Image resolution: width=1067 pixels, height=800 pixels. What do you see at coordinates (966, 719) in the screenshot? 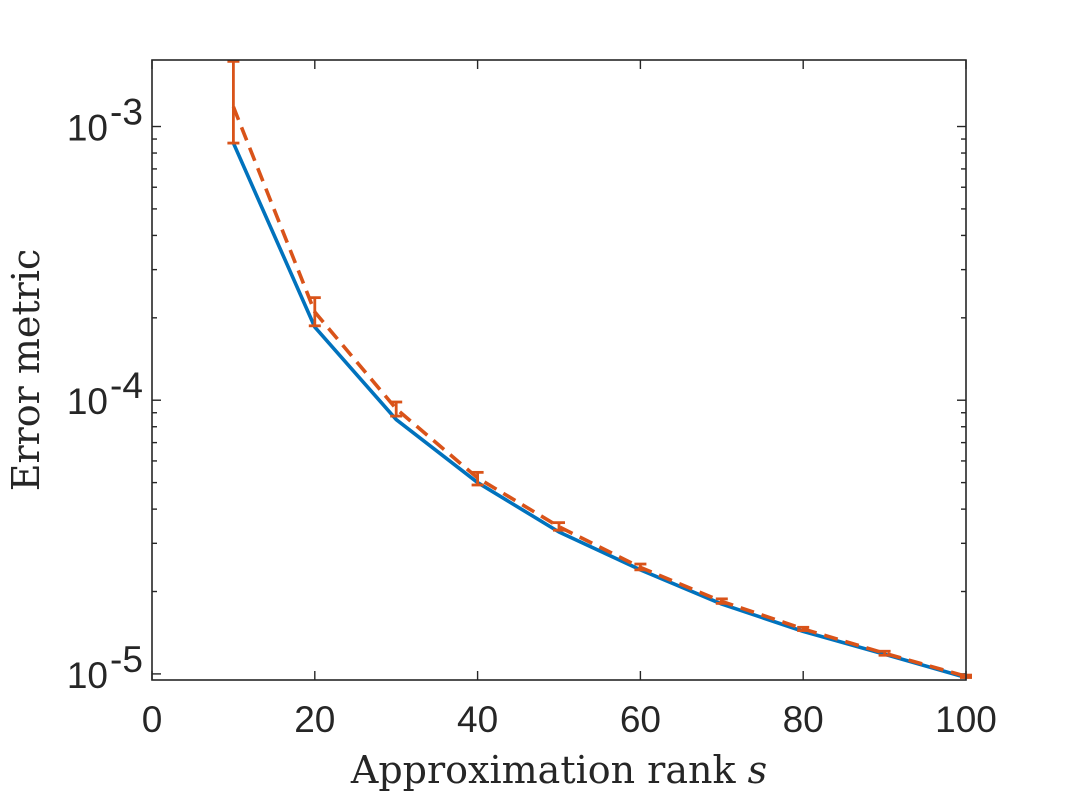
I see `x-tick-label: 100` at bounding box center [966, 719].